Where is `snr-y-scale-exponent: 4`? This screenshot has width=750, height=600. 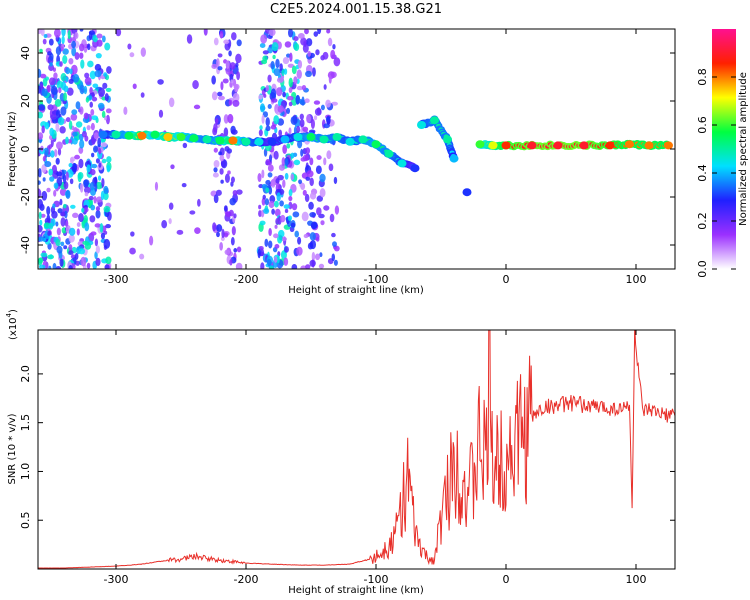
snr-y-scale-exponent: 4 is located at coordinates (9, 314).